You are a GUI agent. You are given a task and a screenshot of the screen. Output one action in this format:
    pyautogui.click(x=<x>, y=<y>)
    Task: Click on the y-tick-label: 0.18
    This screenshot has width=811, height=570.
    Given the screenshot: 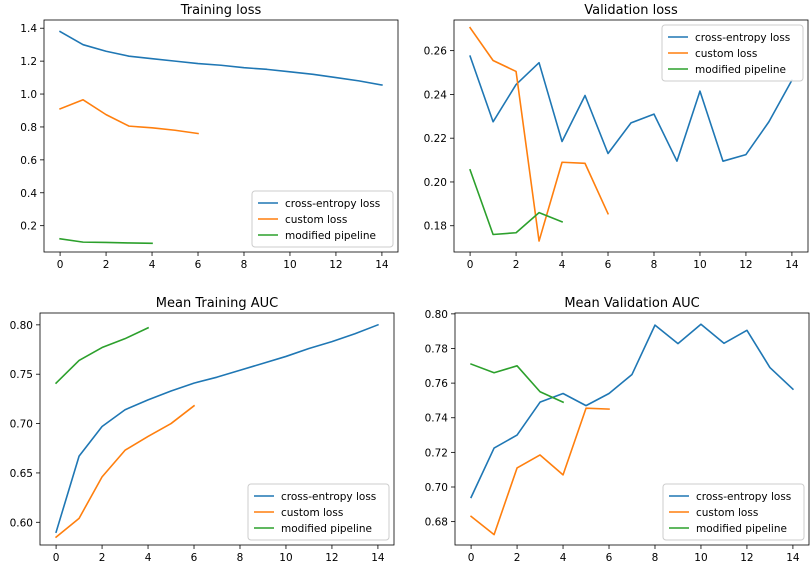 What is the action you would take?
    pyautogui.click(x=435, y=227)
    